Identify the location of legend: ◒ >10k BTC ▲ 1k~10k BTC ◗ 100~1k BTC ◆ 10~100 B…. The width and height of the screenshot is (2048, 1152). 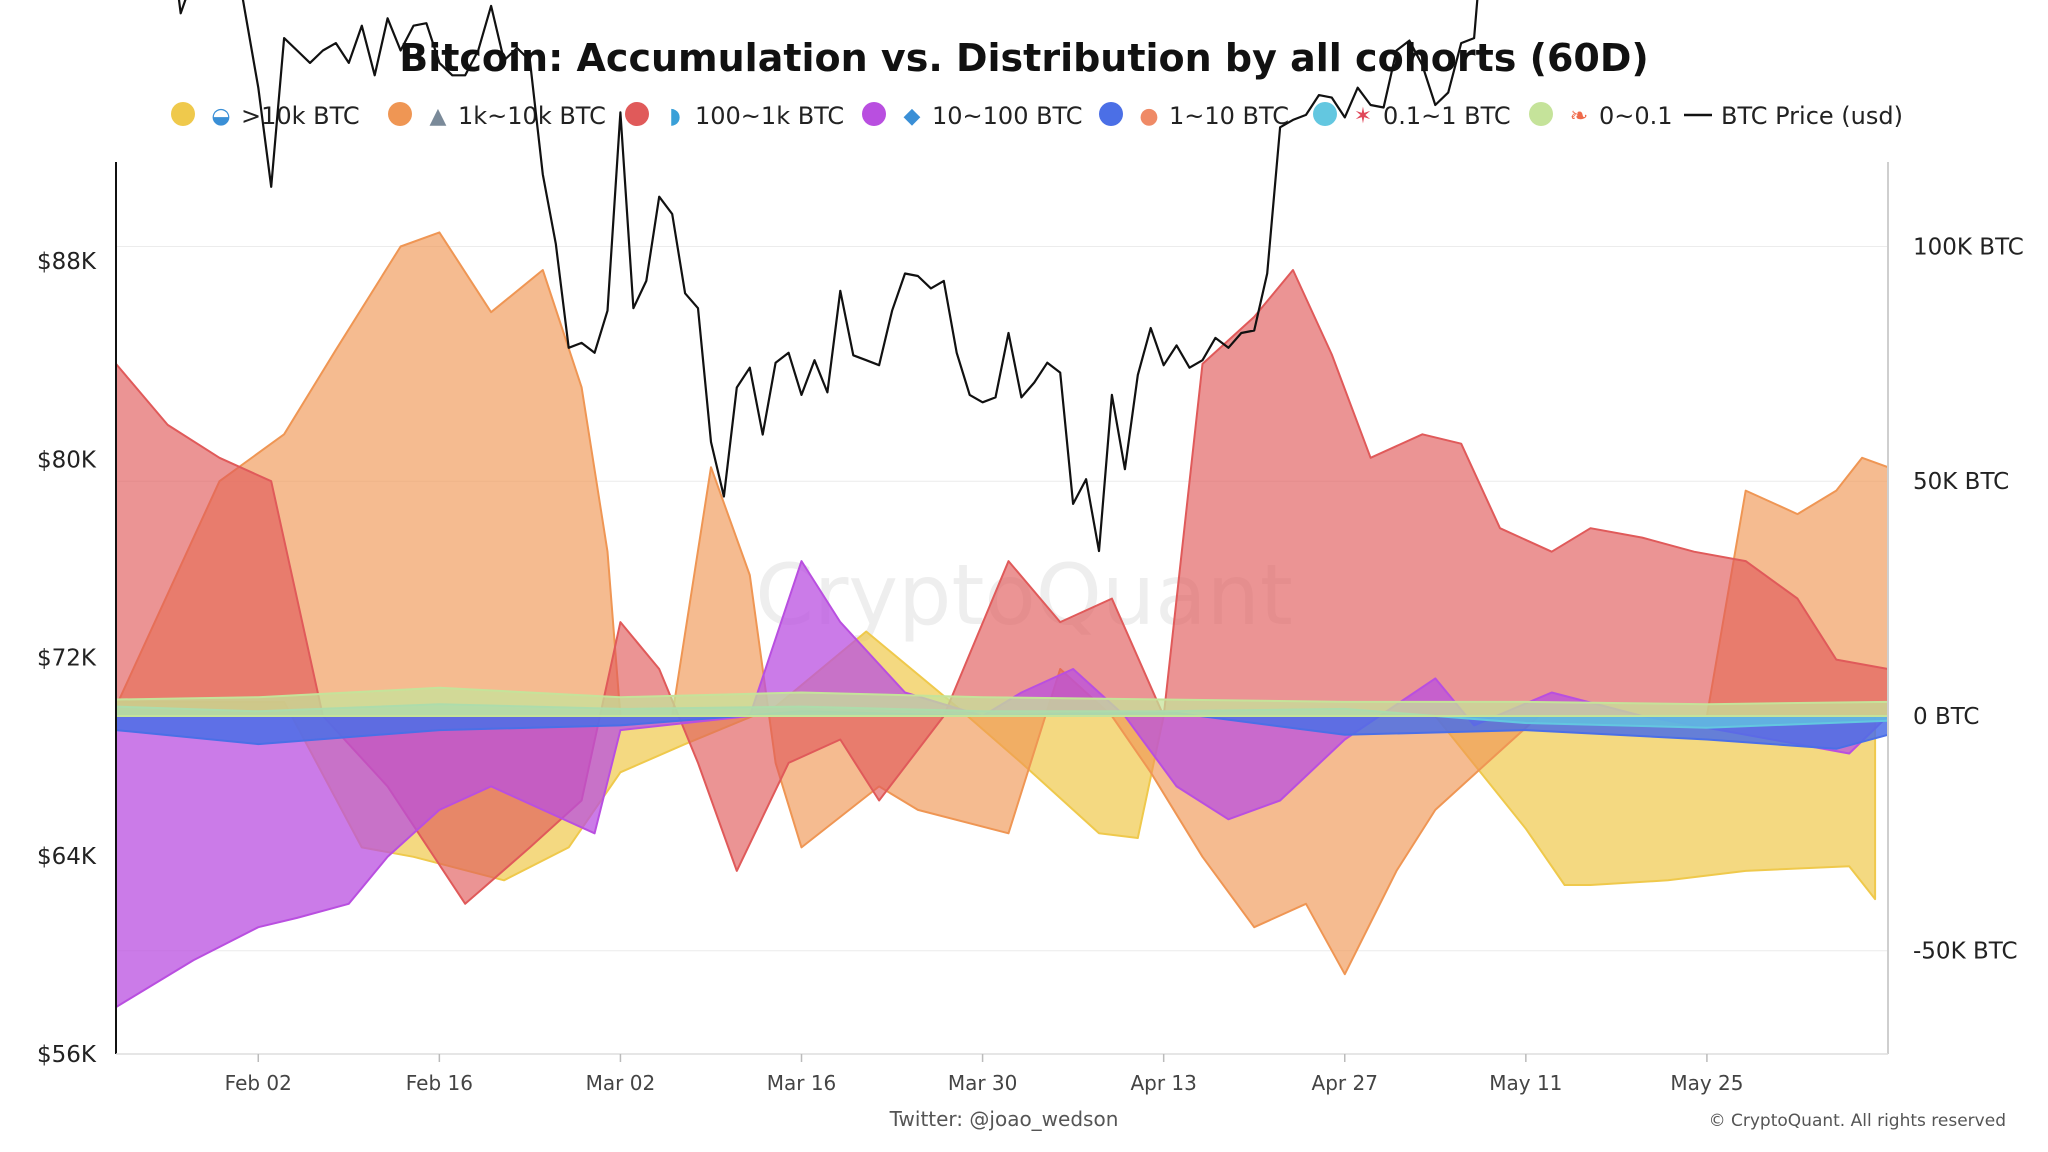
(1037, 116).